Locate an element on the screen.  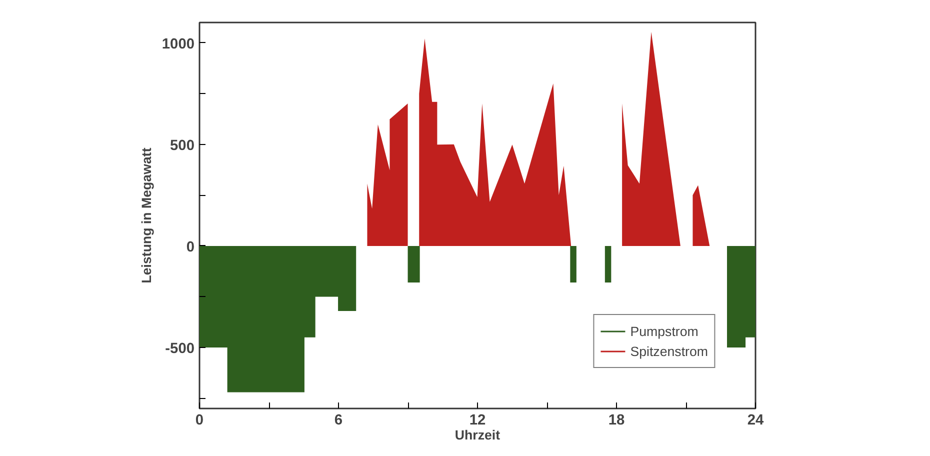
y-axis-title: Leistung in Megawatt is located at coordinates (146, 215).